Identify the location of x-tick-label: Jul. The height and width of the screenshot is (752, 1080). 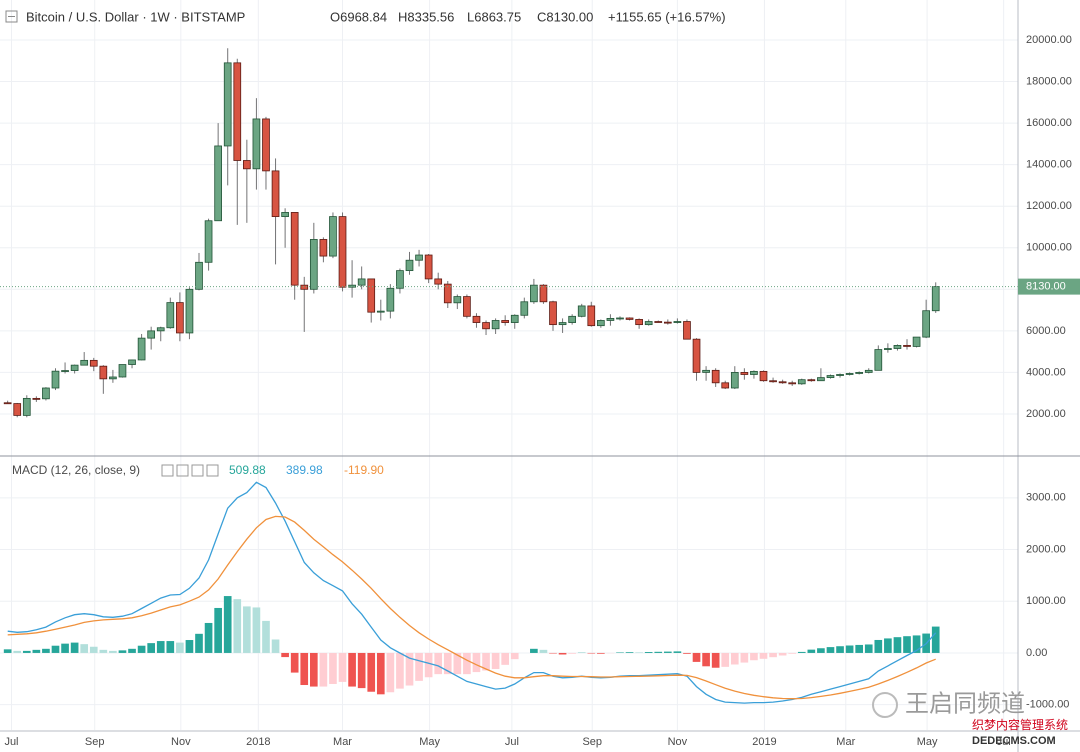
(1004, 742).